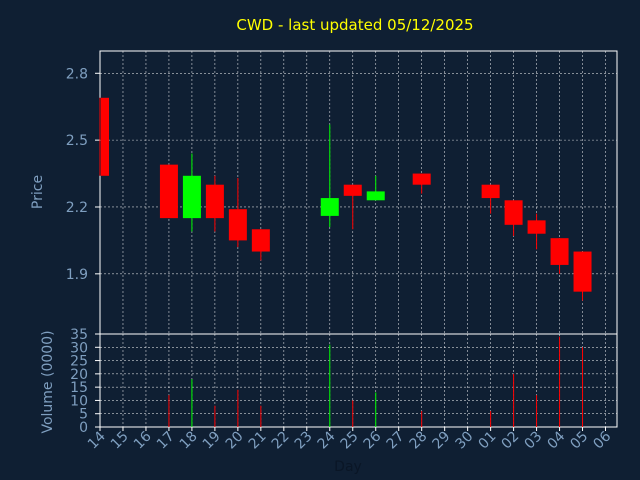 The width and height of the screenshot is (640, 480). Describe the element at coordinates (77, 141) in the screenshot. I see `price-tick-label: 2.5` at that location.